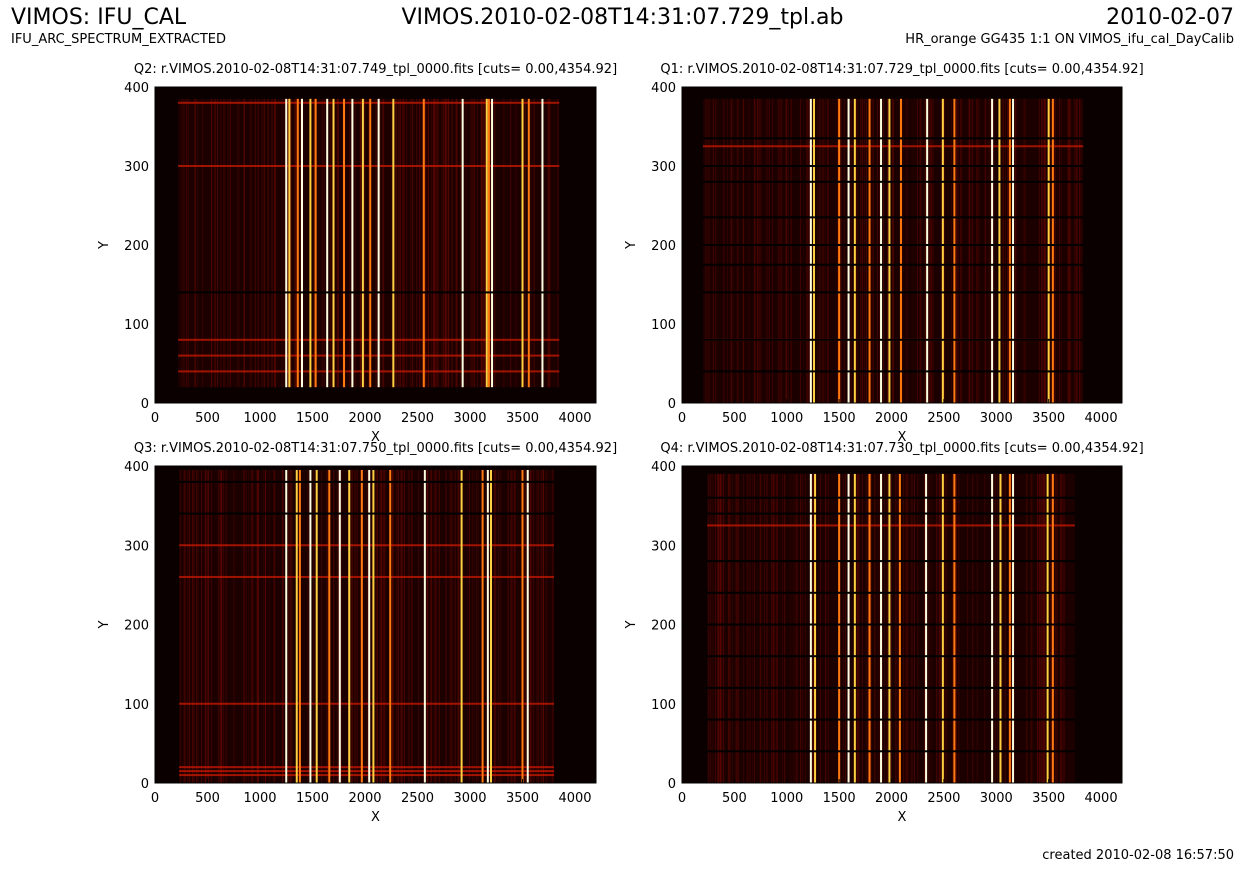 This screenshot has width=1245, height=870. What do you see at coordinates (155, 798) in the screenshot?
I see `x-tick-label: 0` at bounding box center [155, 798].